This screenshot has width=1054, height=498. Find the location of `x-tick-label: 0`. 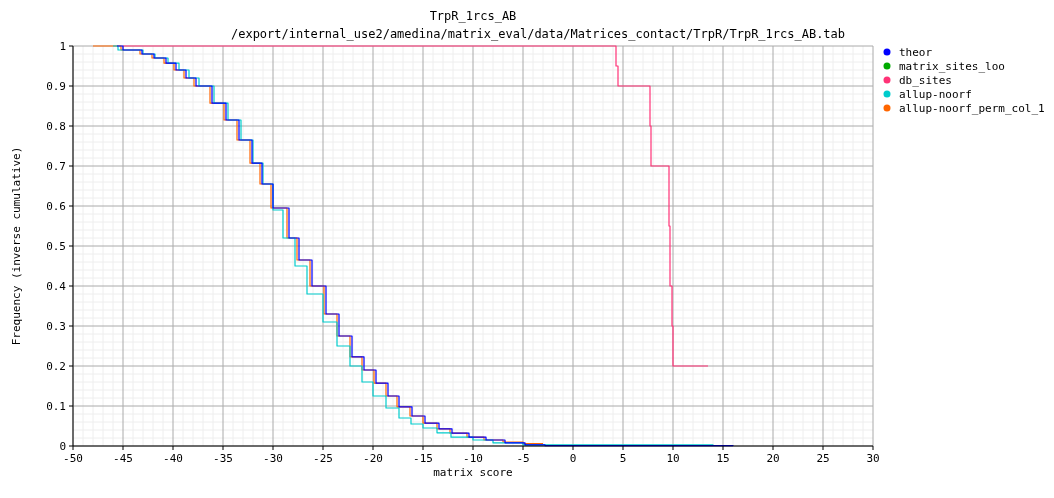

x-tick-label: 0 is located at coordinates (573, 458).